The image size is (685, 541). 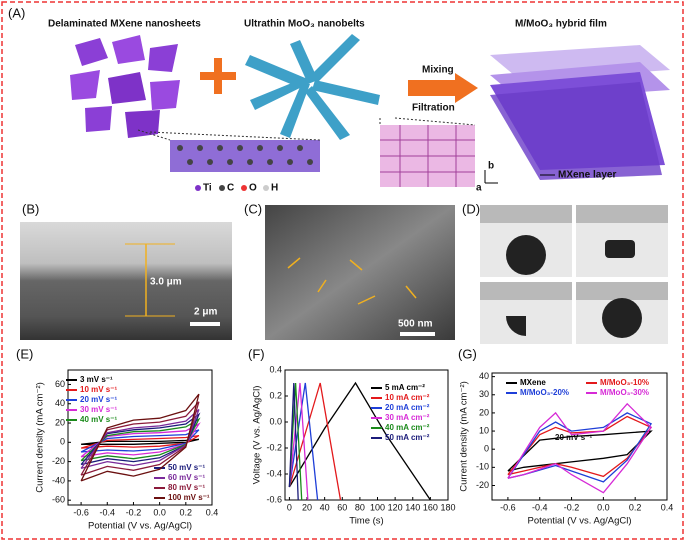 I want to click on x-axis-label: Time (s), so click(x=366, y=521).